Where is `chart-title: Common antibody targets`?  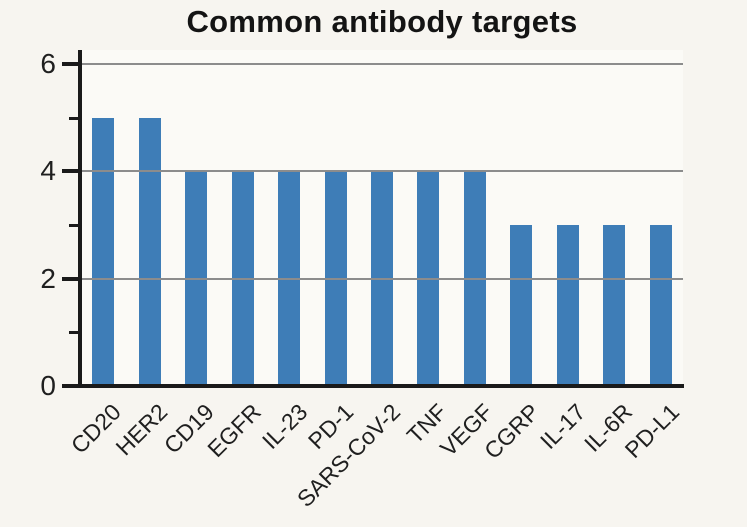
chart-title: Common antibody targets is located at coordinates (382, 21).